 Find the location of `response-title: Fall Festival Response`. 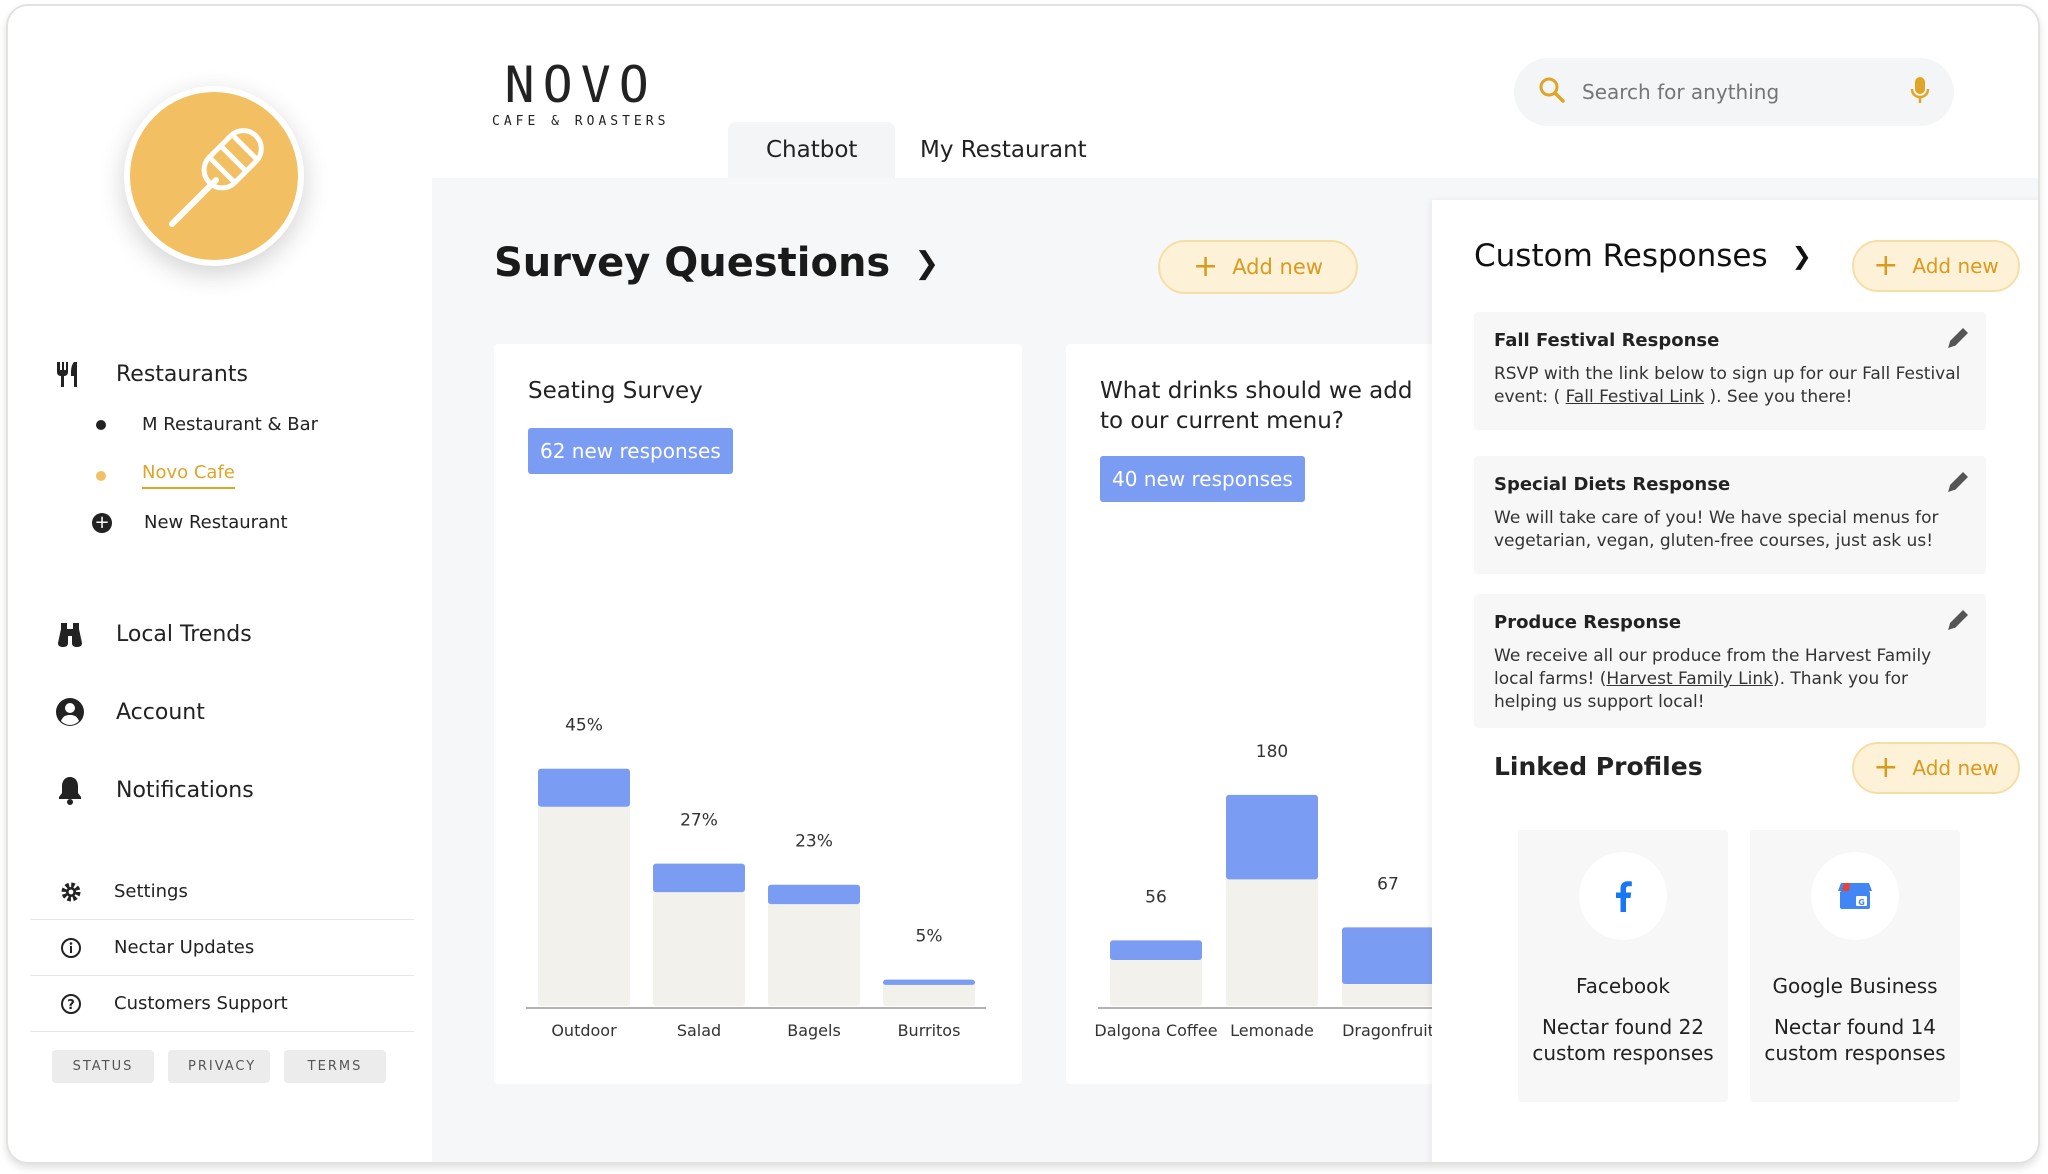

response-title: Fall Festival Response is located at coordinates (1607, 340).